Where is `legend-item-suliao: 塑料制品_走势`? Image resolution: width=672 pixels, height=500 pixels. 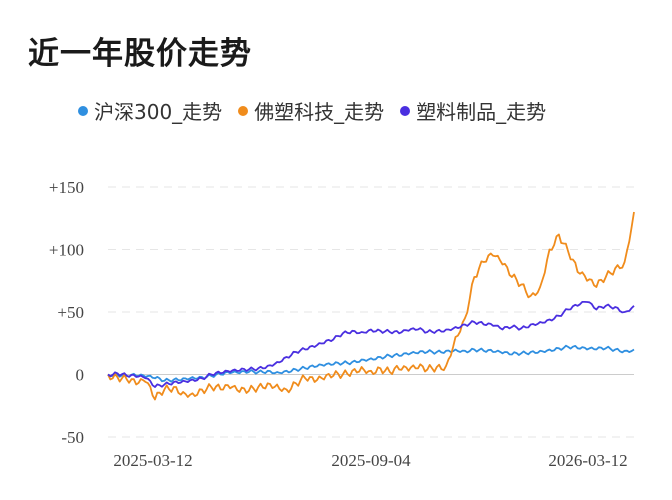
legend-item-suliao: 塑料制品_走势 is located at coordinates (473, 110).